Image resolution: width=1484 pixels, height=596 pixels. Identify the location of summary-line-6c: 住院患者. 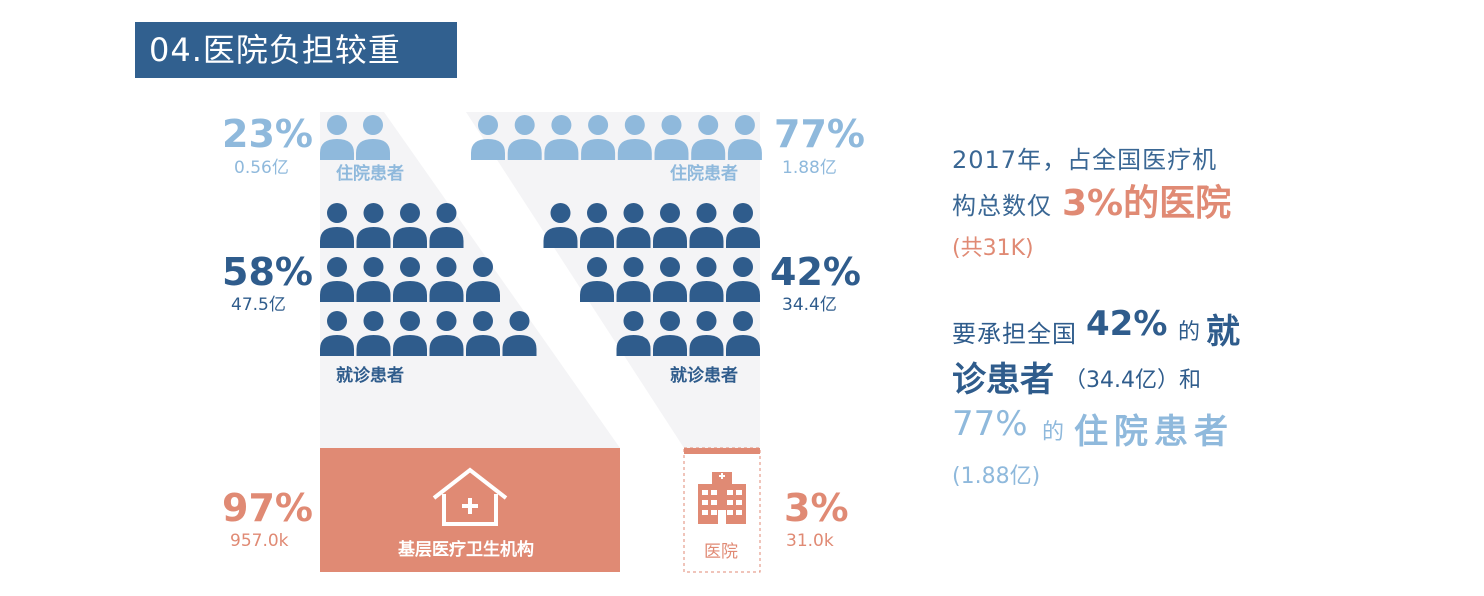
(1154, 432).